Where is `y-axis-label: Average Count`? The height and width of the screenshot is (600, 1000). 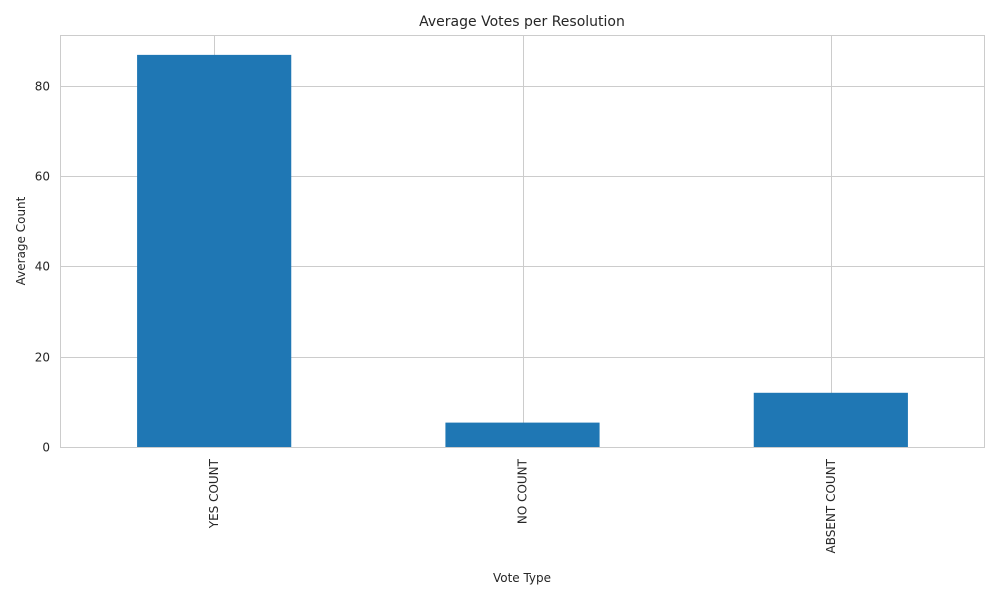 y-axis-label: Average Count is located at coordinates (21, 240).